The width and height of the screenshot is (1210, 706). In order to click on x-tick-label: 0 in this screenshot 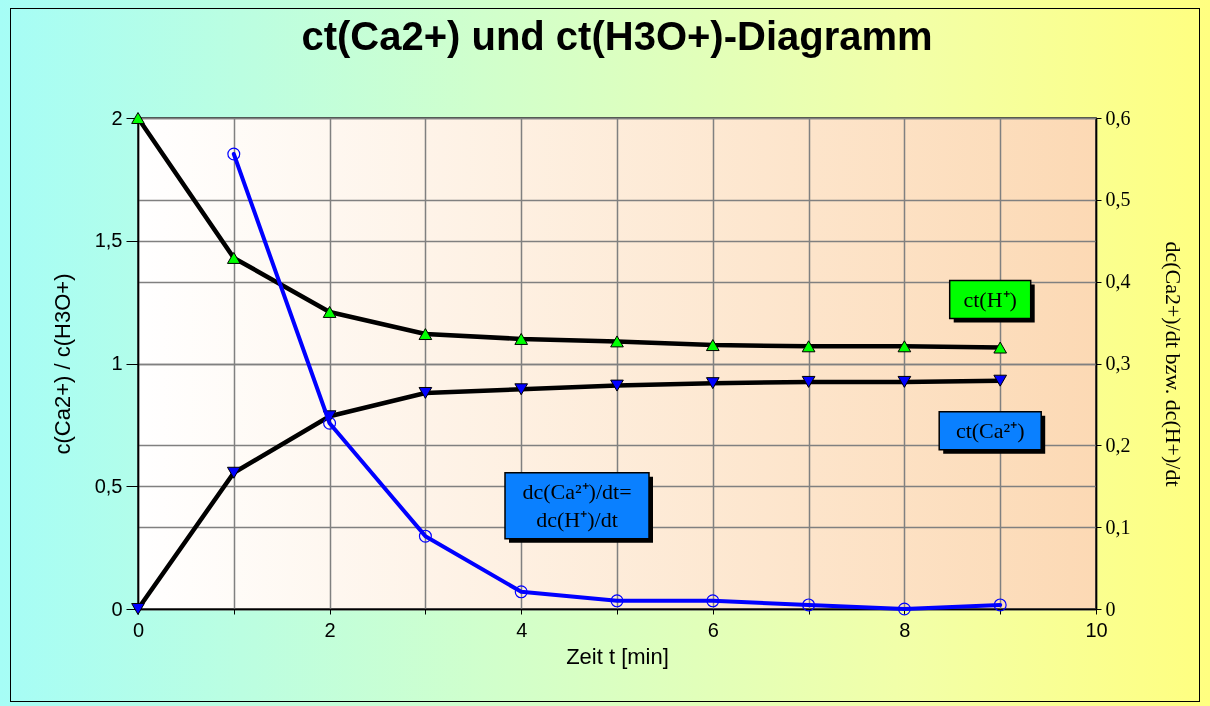, I will do `click(138, 629)`.